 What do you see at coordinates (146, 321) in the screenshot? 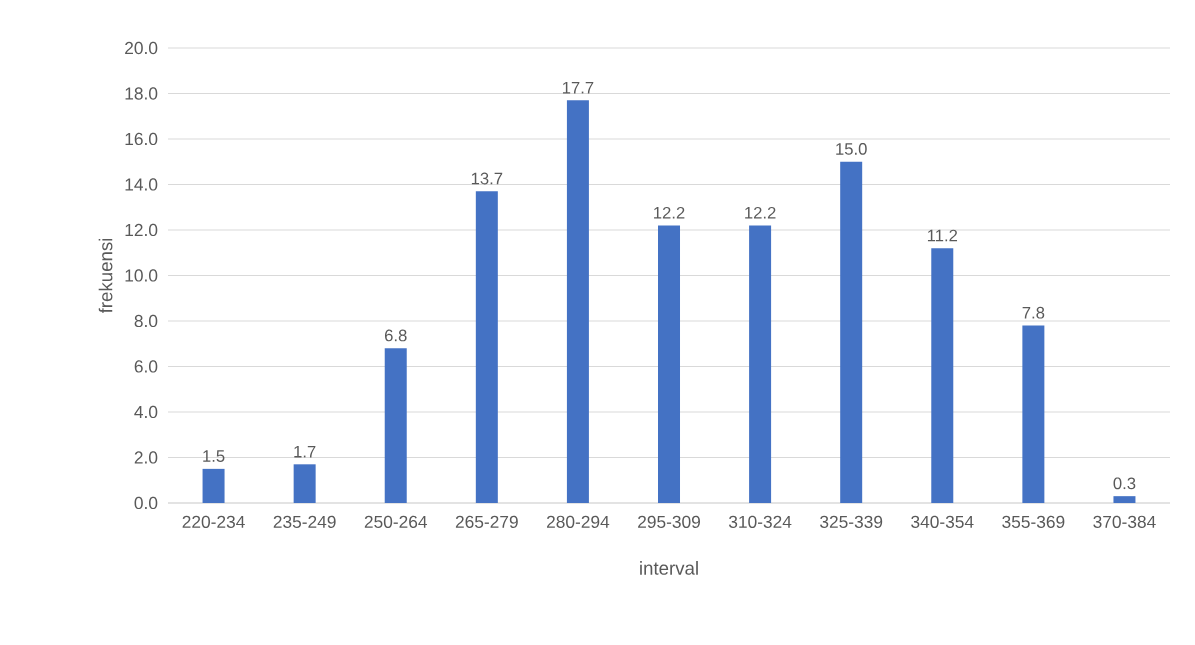
I see `y-tick-label: 8.0` at bounding box center [146, 321].